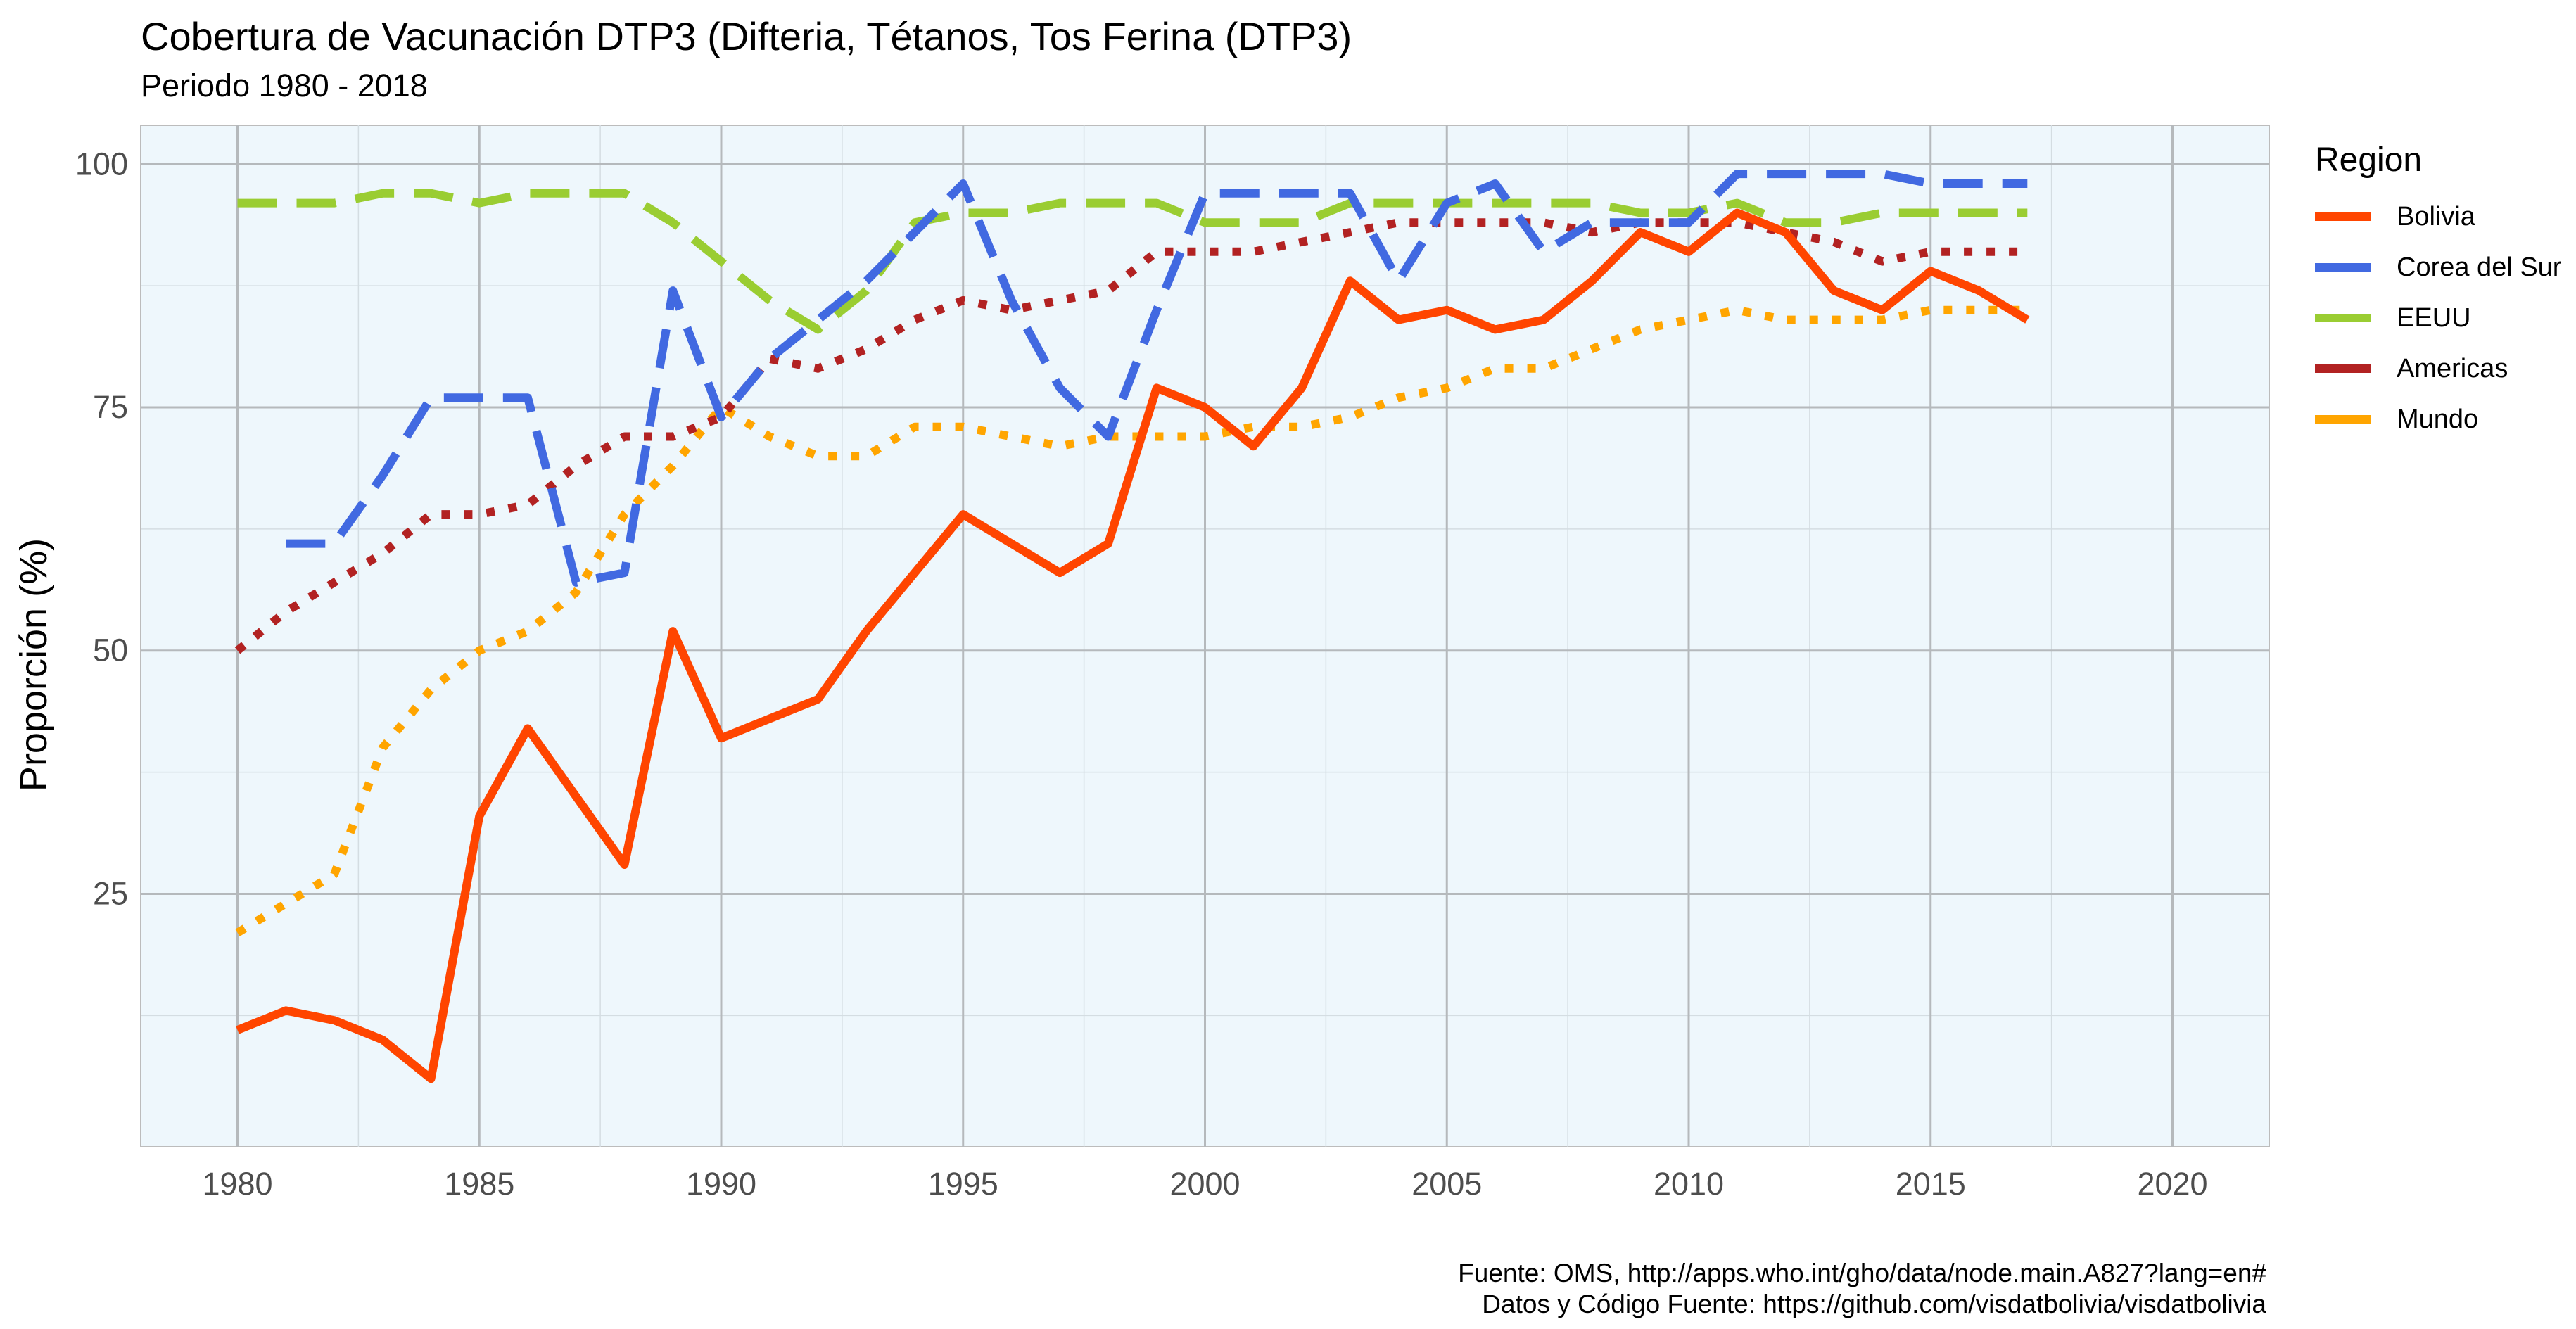  Describe the element at coordinates (110, 650) in the screenshot. I see `y-tick-label: 50` at that location.